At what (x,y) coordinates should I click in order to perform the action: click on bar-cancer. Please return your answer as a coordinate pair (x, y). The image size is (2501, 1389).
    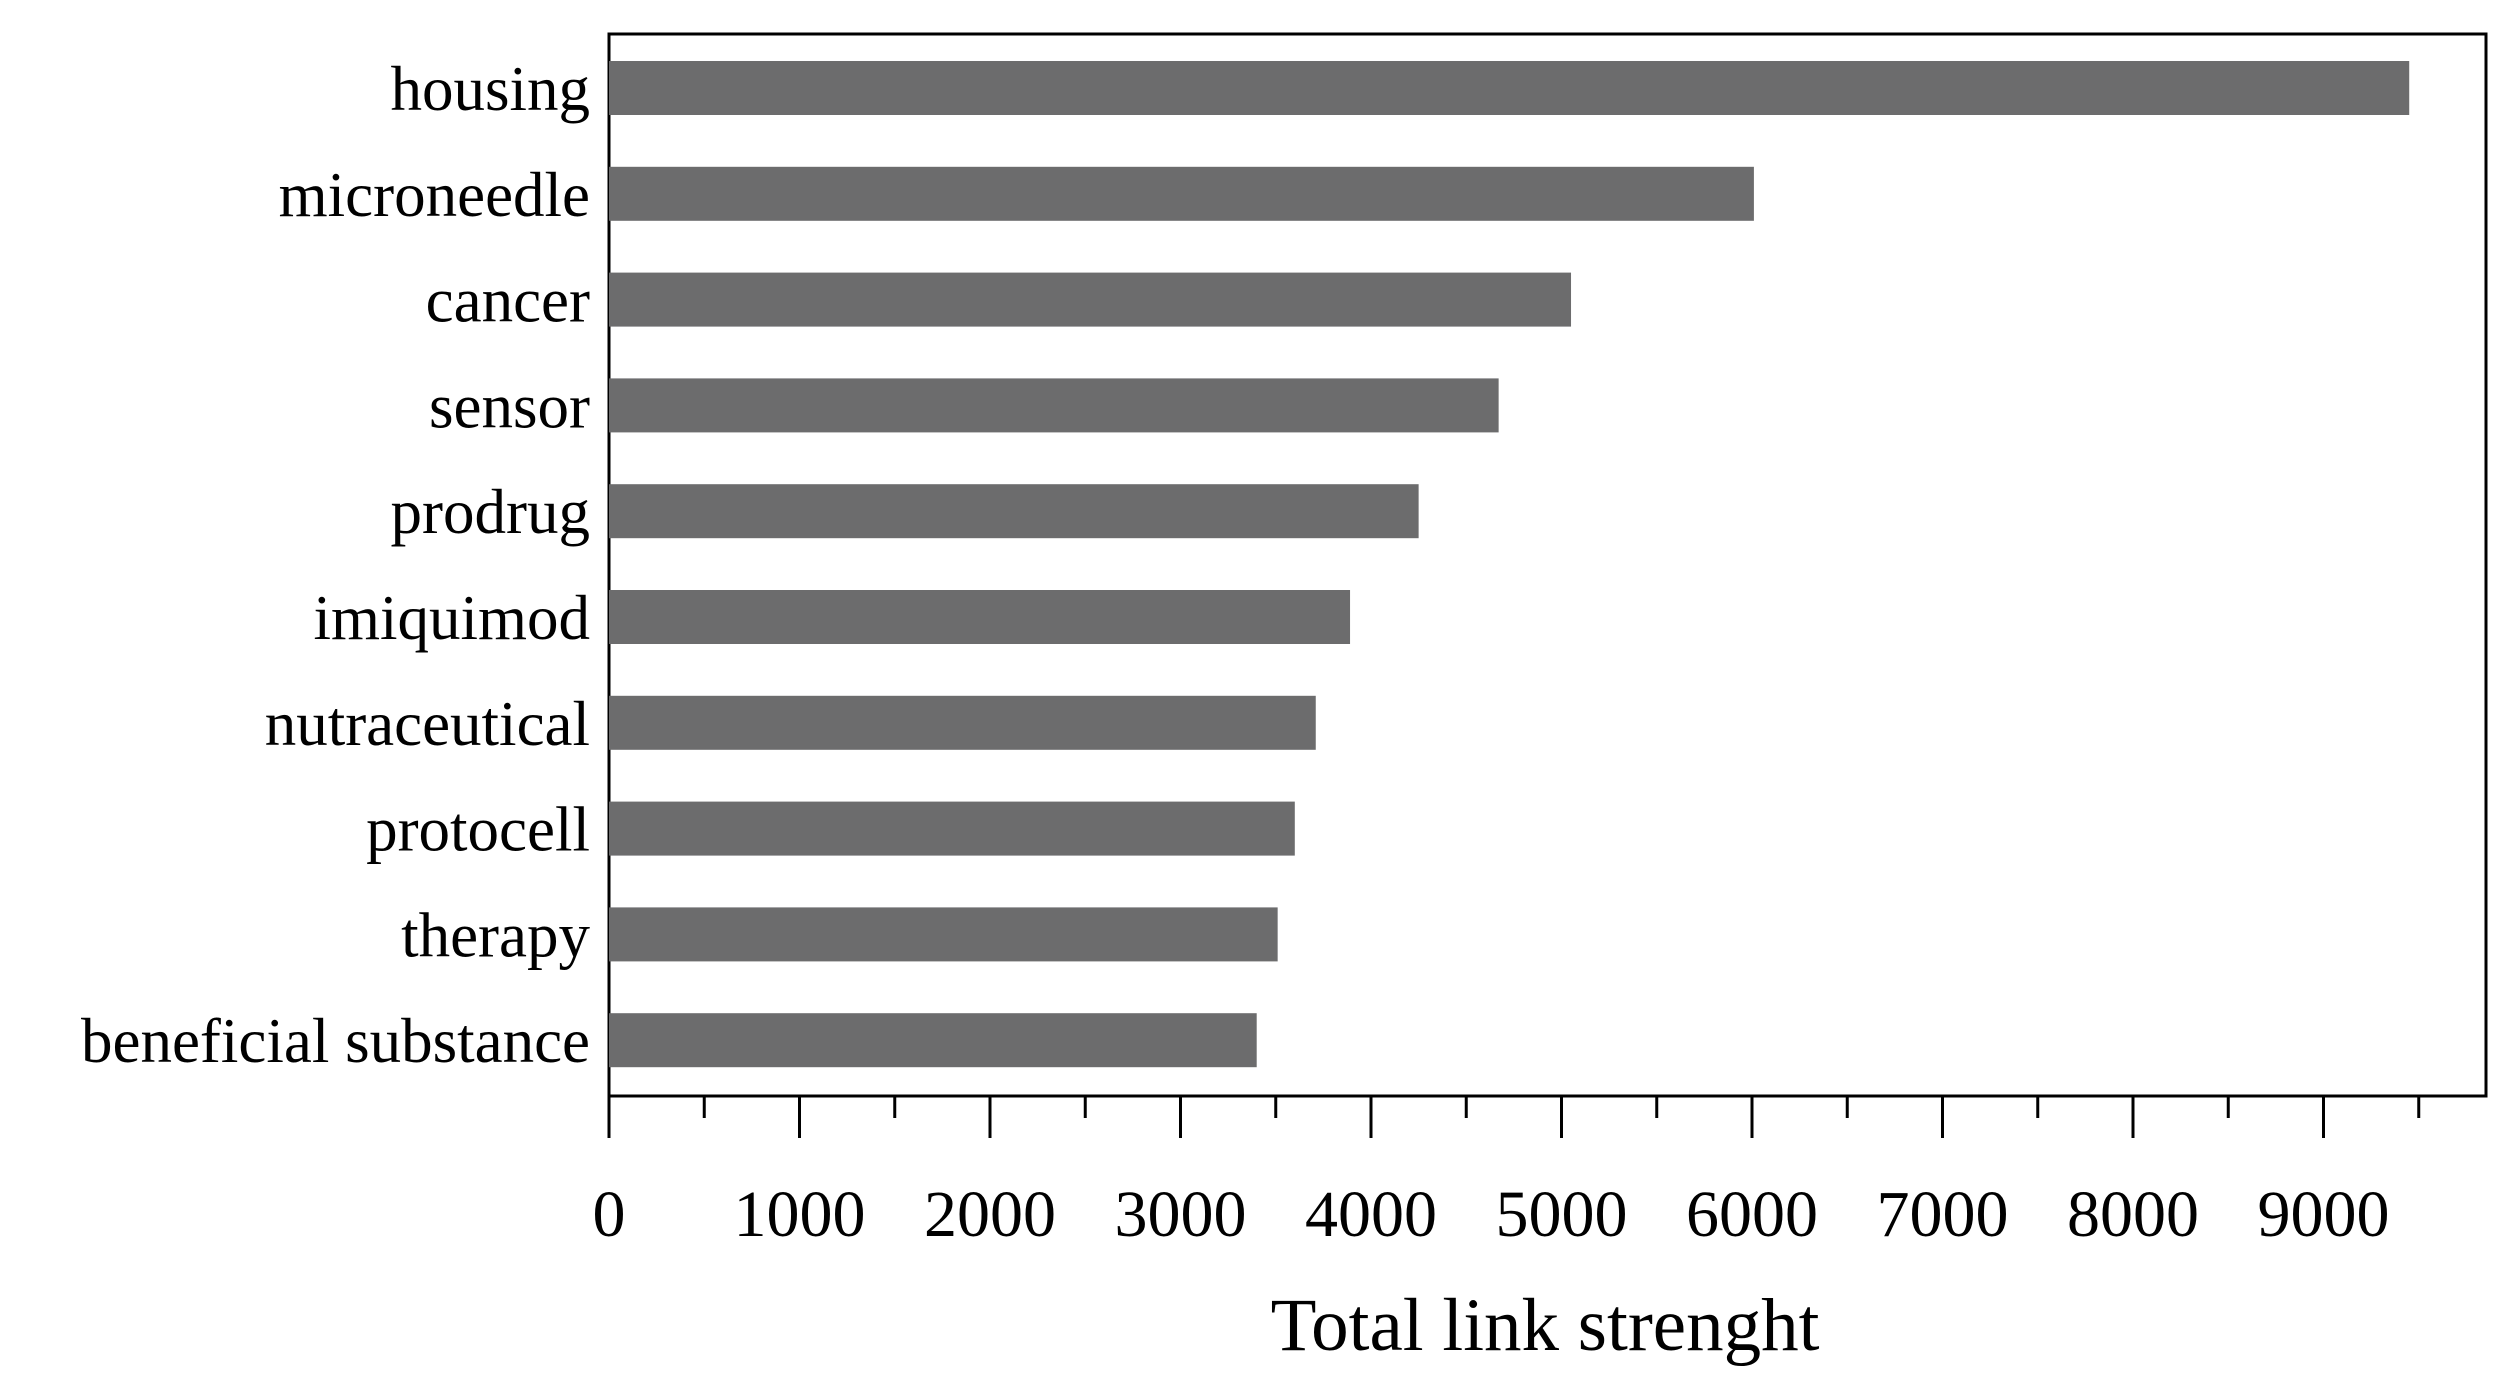
    Looking at the image, I should click on (1090, 299).